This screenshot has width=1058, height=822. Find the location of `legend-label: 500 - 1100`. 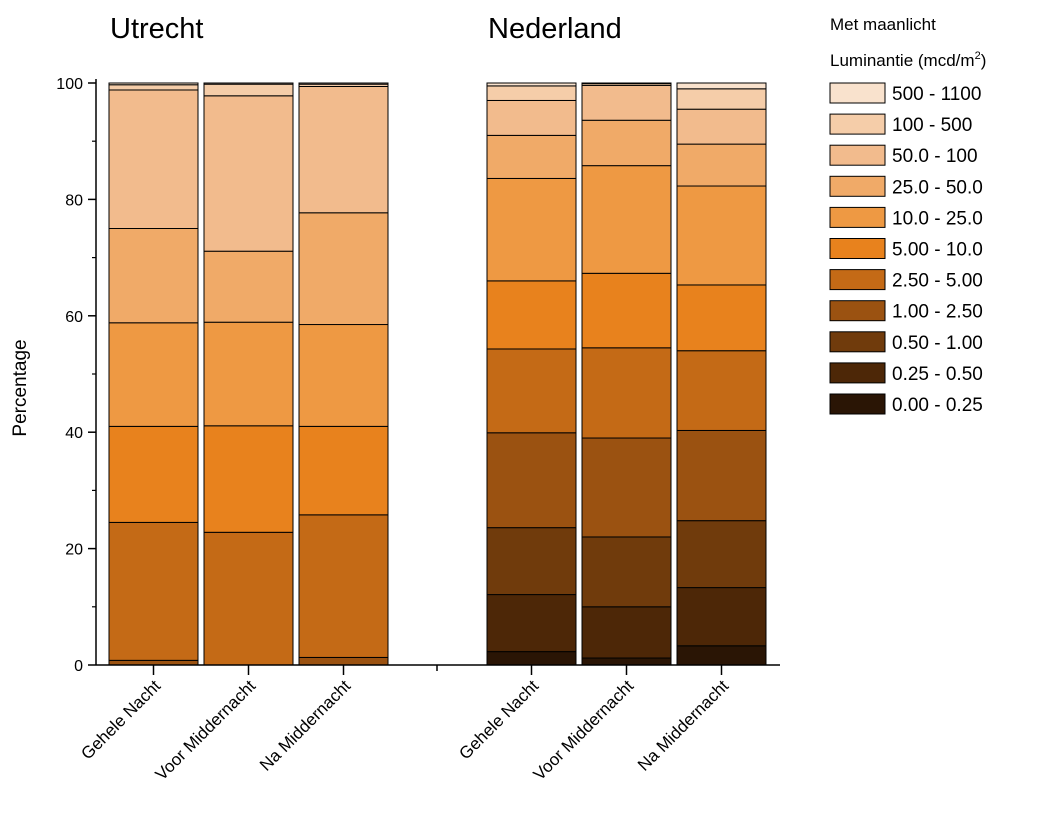

legend-label: 500 - 1100 is located at coordinates (936, 94).